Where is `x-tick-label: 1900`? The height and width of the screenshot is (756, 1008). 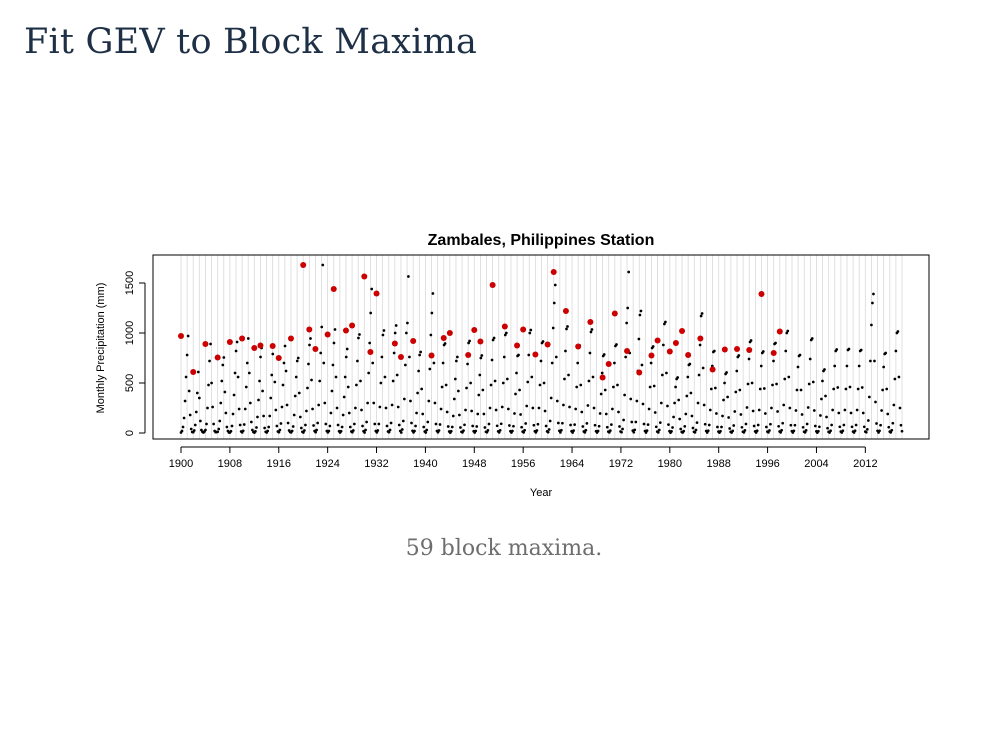
x-tick-label: 1900 is located at coordinates (181, 464).